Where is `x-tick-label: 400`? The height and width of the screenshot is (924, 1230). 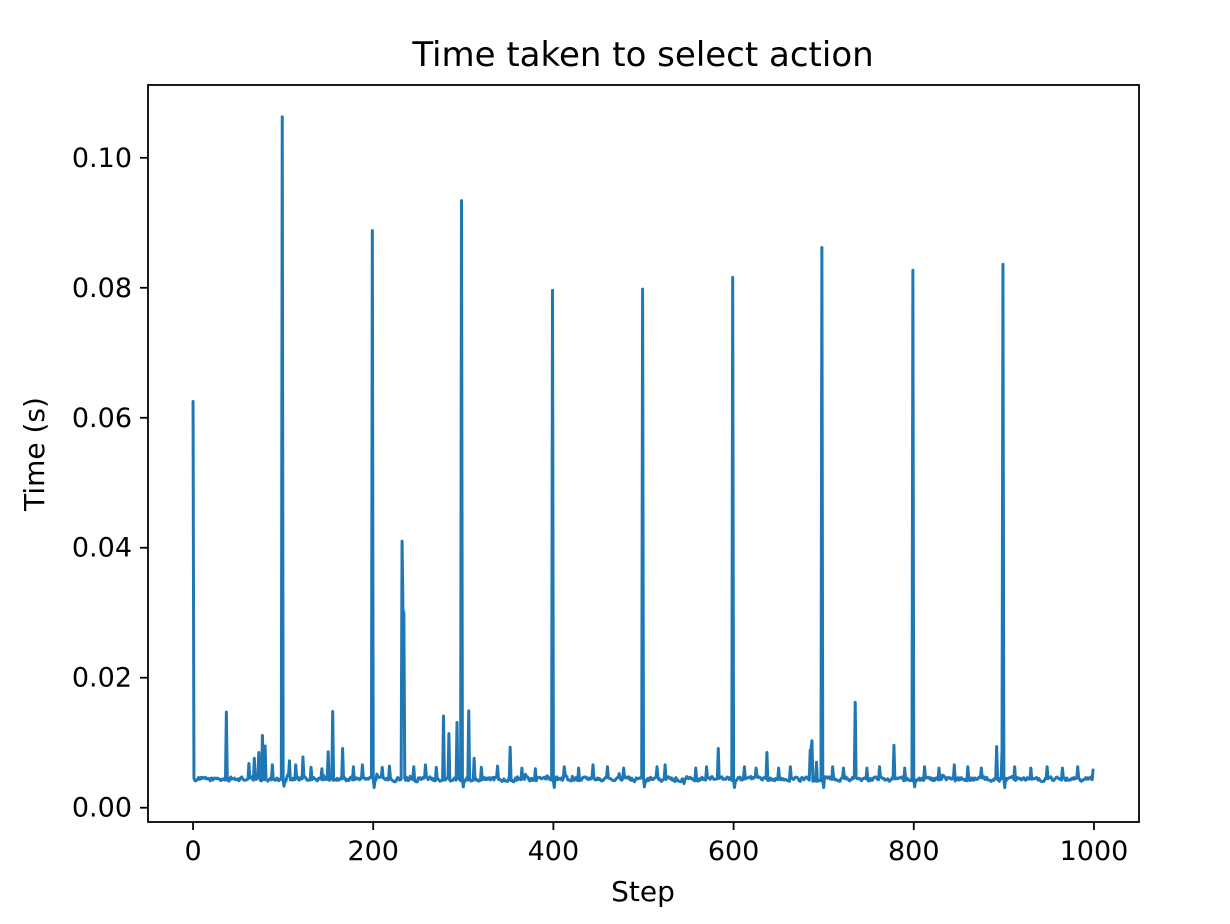
x-tick-label: 400 is located at coordinates (554, 851).